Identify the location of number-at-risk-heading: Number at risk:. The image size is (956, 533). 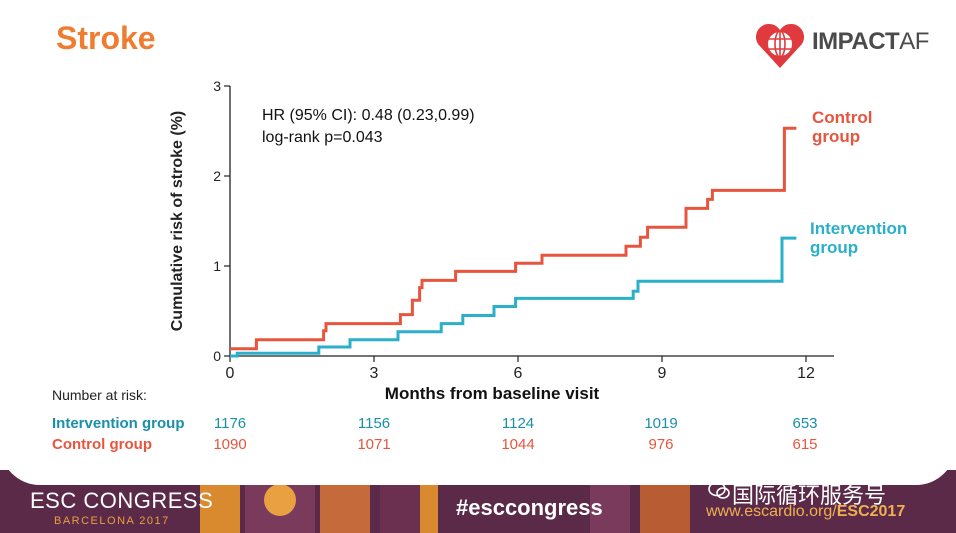
(99, 395).